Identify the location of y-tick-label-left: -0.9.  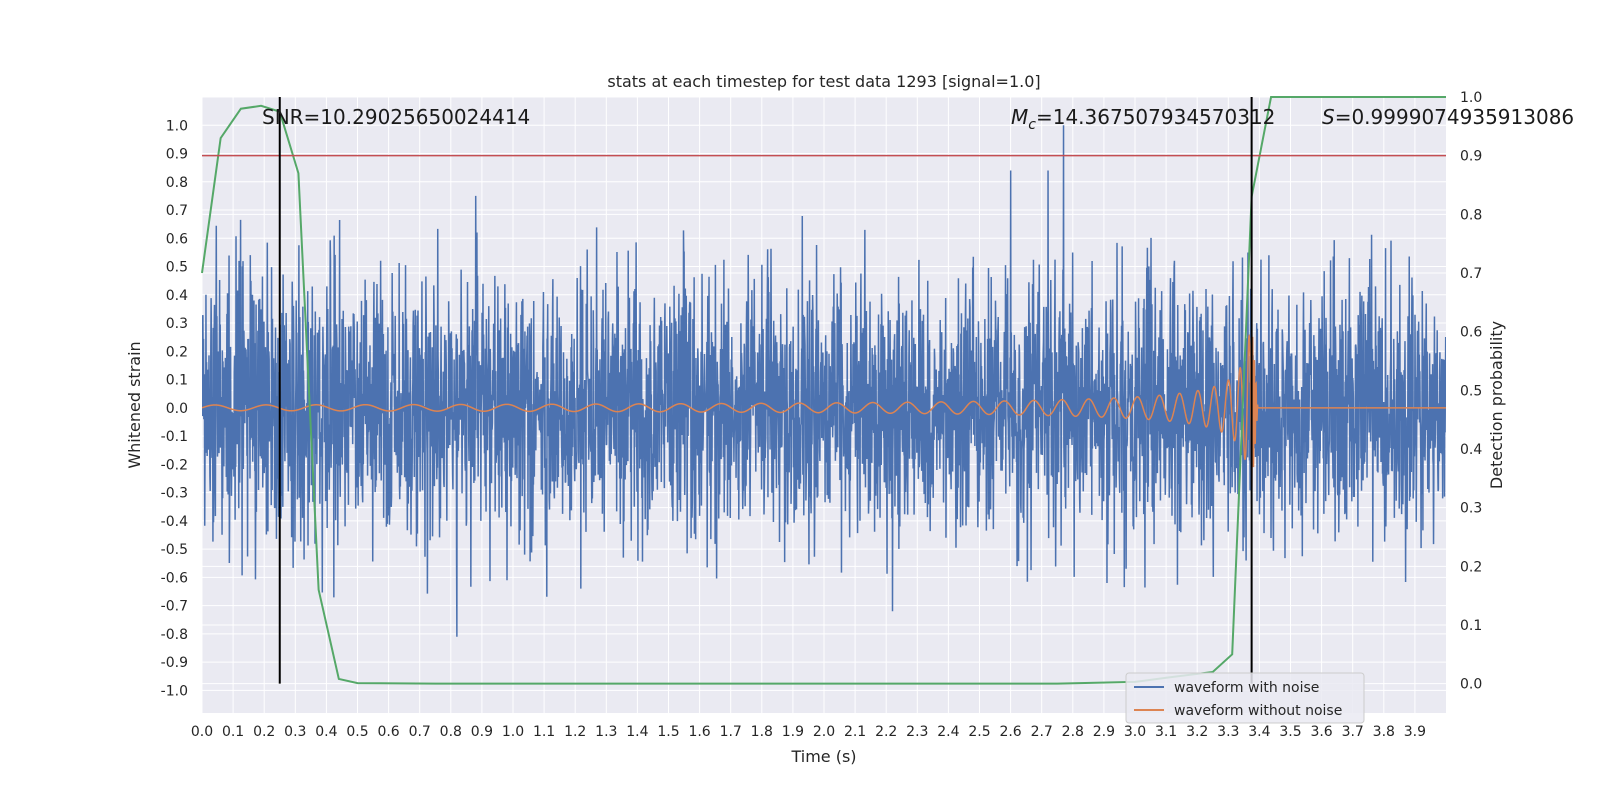
(174, 663).